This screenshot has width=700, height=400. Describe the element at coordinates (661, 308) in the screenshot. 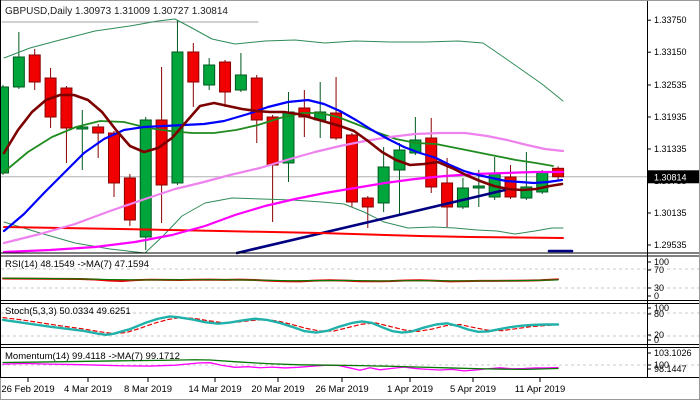

I see `stochastic-axis-label: 100` at that location.